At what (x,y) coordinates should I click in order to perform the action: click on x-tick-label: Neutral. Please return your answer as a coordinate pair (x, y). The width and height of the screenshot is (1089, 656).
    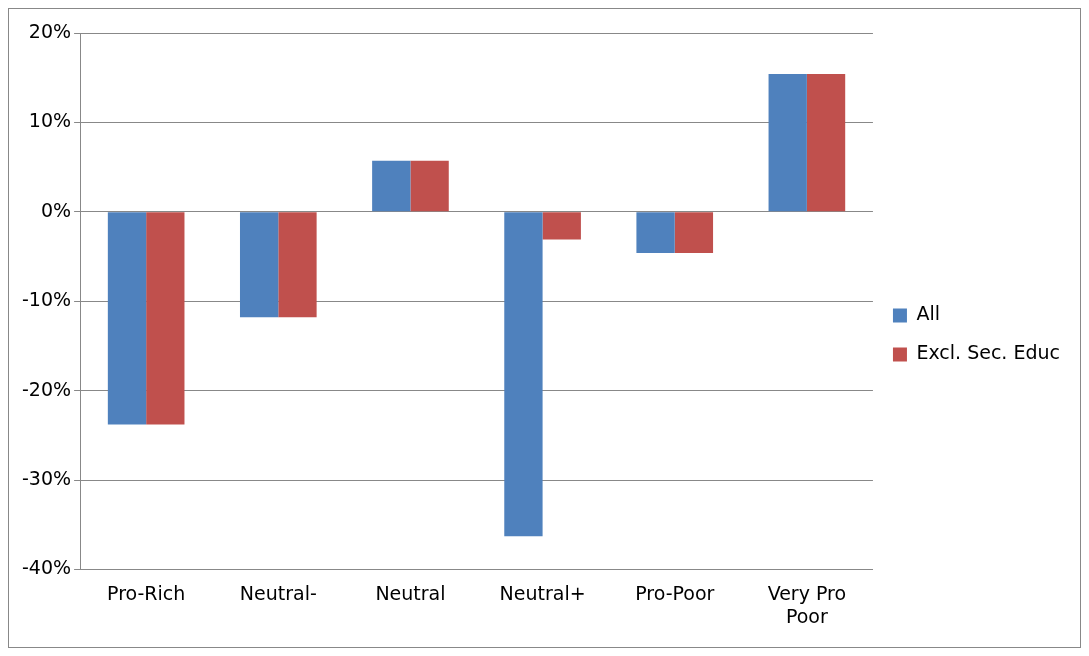
    Looking at the image, I should click on (410, 592).